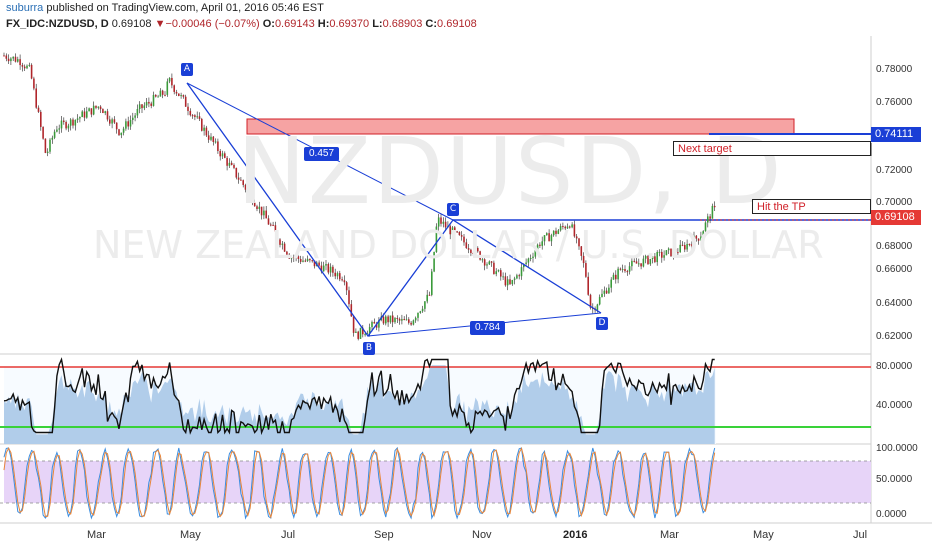 This screenshot has height=550, width=932. I want to click on ratio-bd-label: 0.784, so click(488, 328).